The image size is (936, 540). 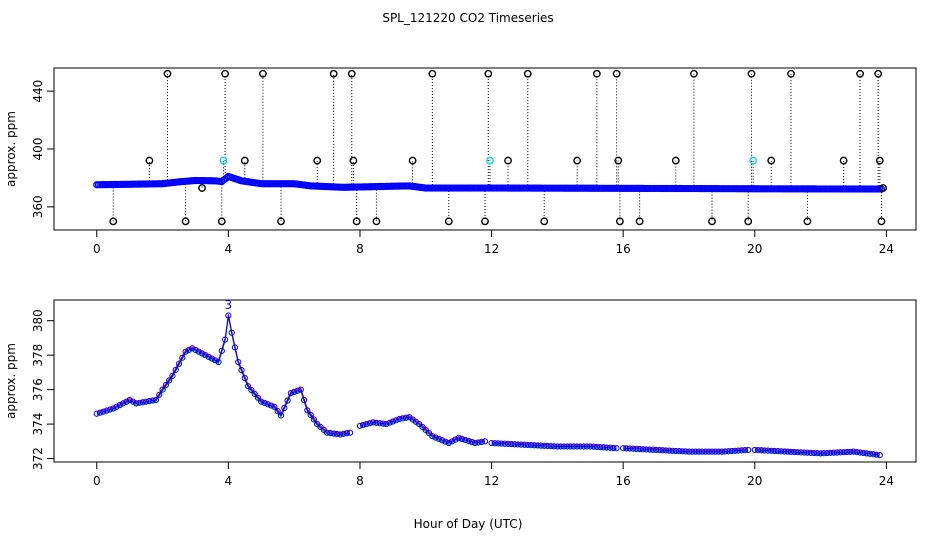 I want to click on peak-label: 3, so click(x=229, y=305).